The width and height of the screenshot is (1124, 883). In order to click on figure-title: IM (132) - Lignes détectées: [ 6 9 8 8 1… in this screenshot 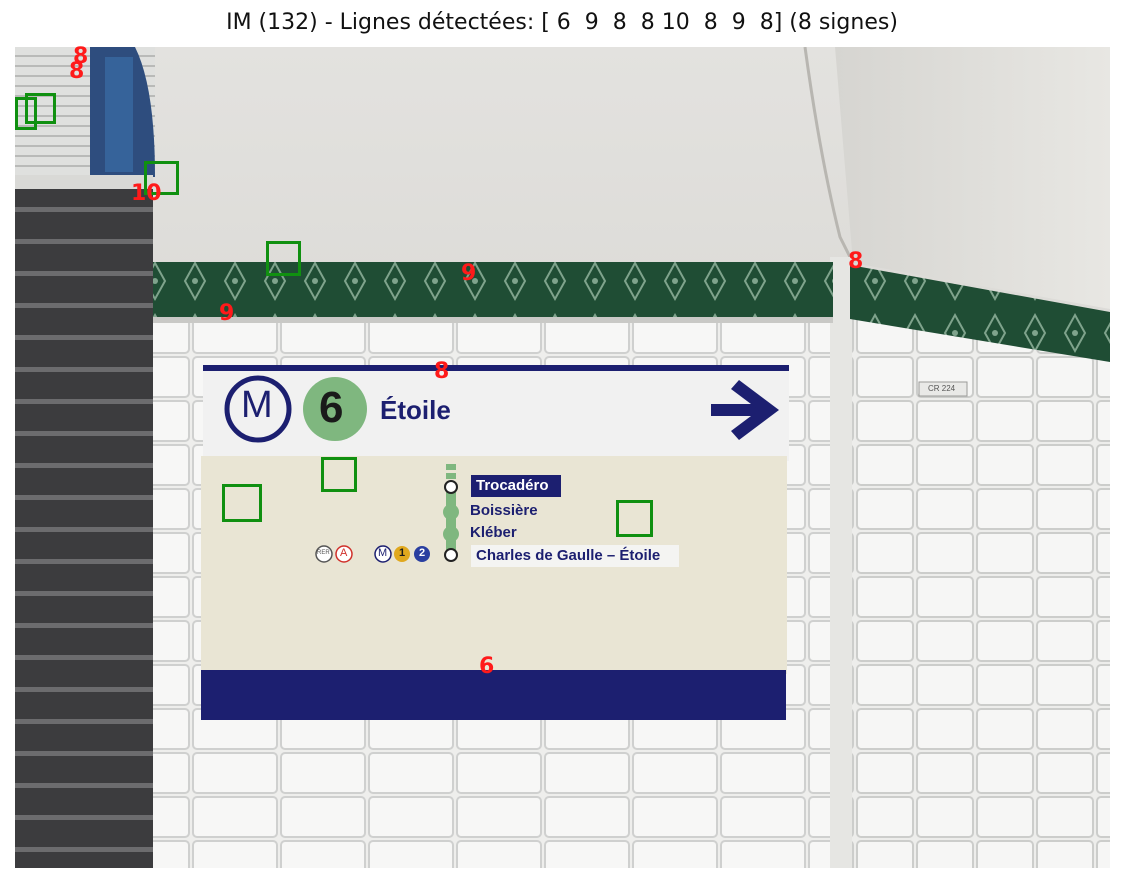, I will do `click(562, 22)`.